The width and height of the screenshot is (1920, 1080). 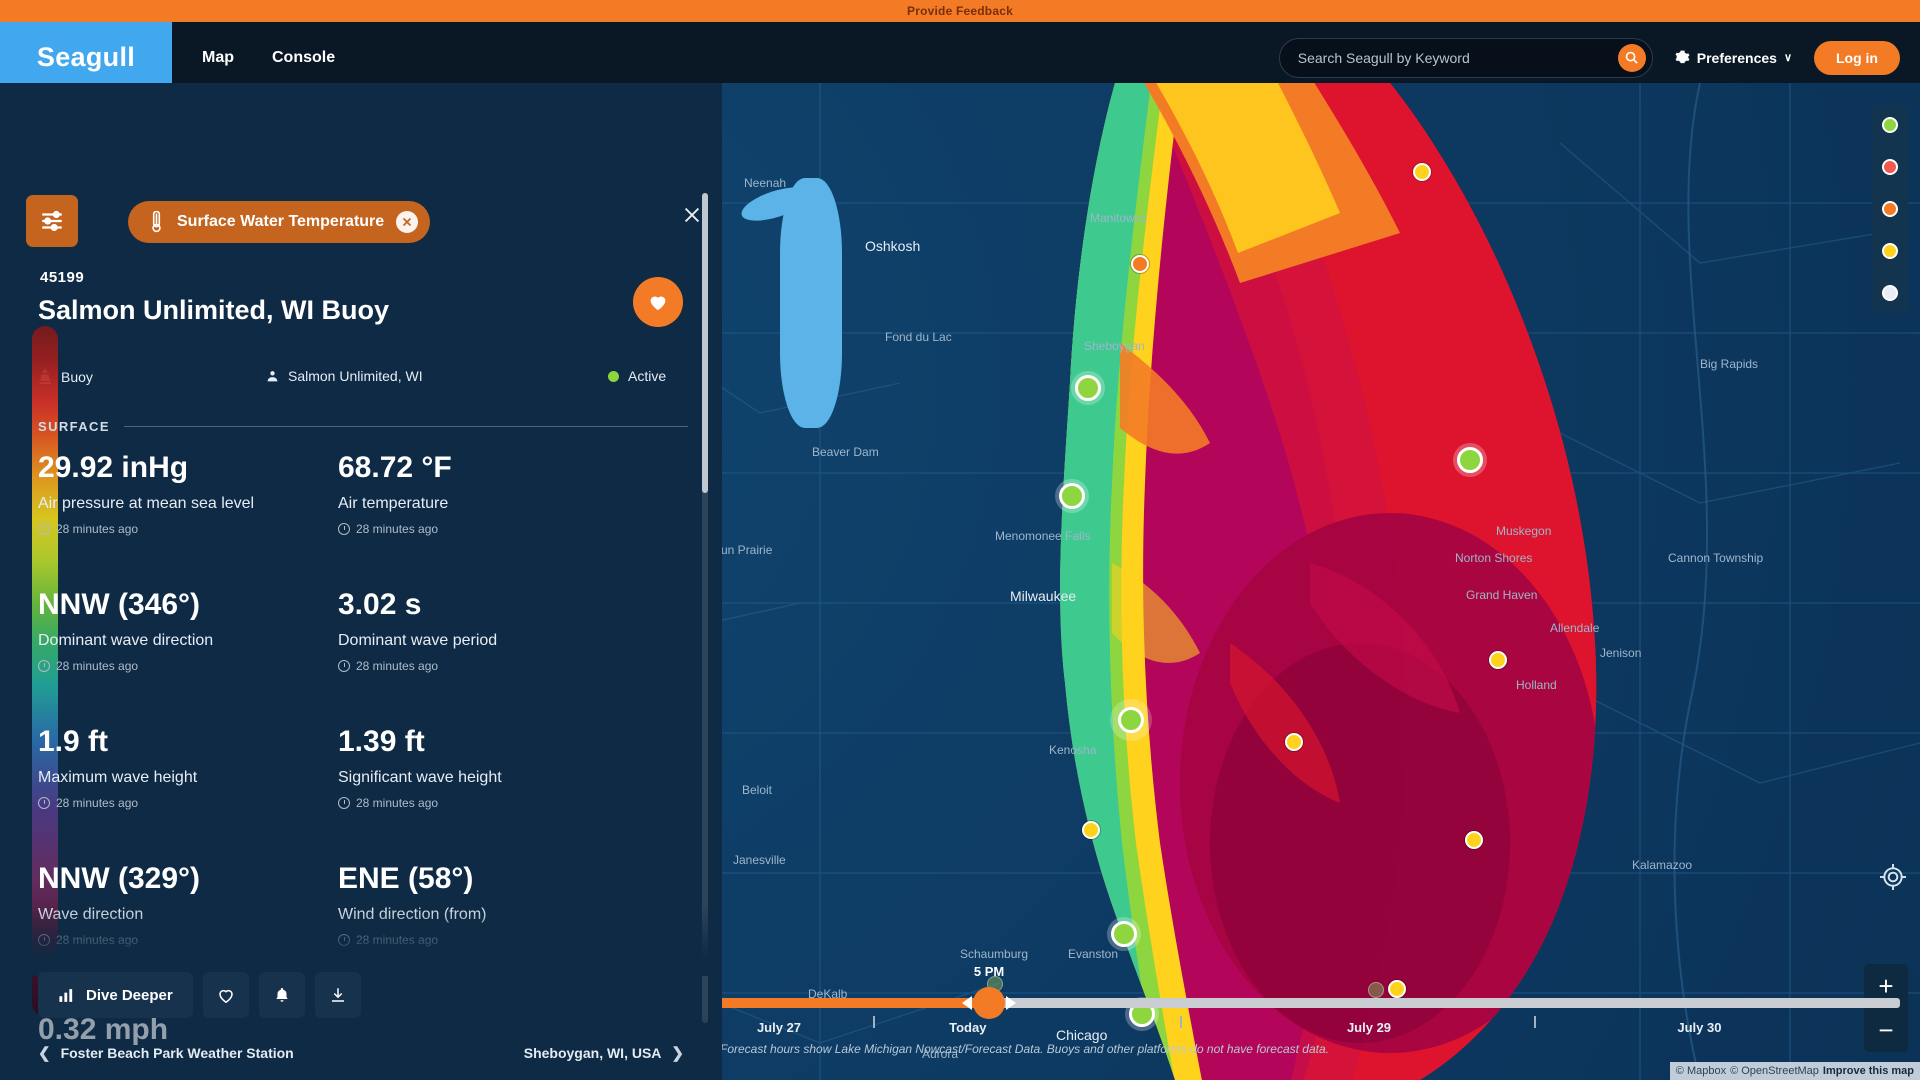 What do you see at coordinates (1376, 990) in the screenshot?
I see `timeline-ghost-marker` at bounding box center [1376, 990].